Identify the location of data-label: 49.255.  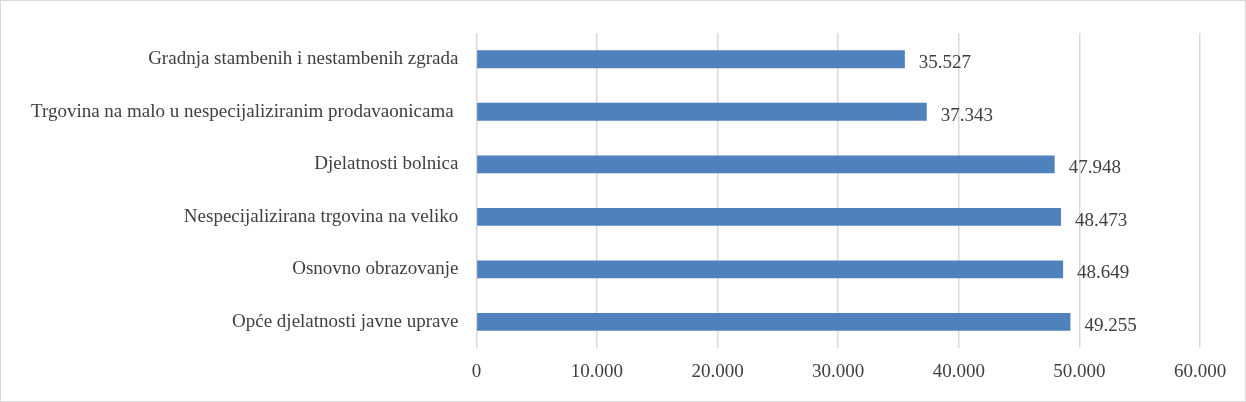
(1110, 324).